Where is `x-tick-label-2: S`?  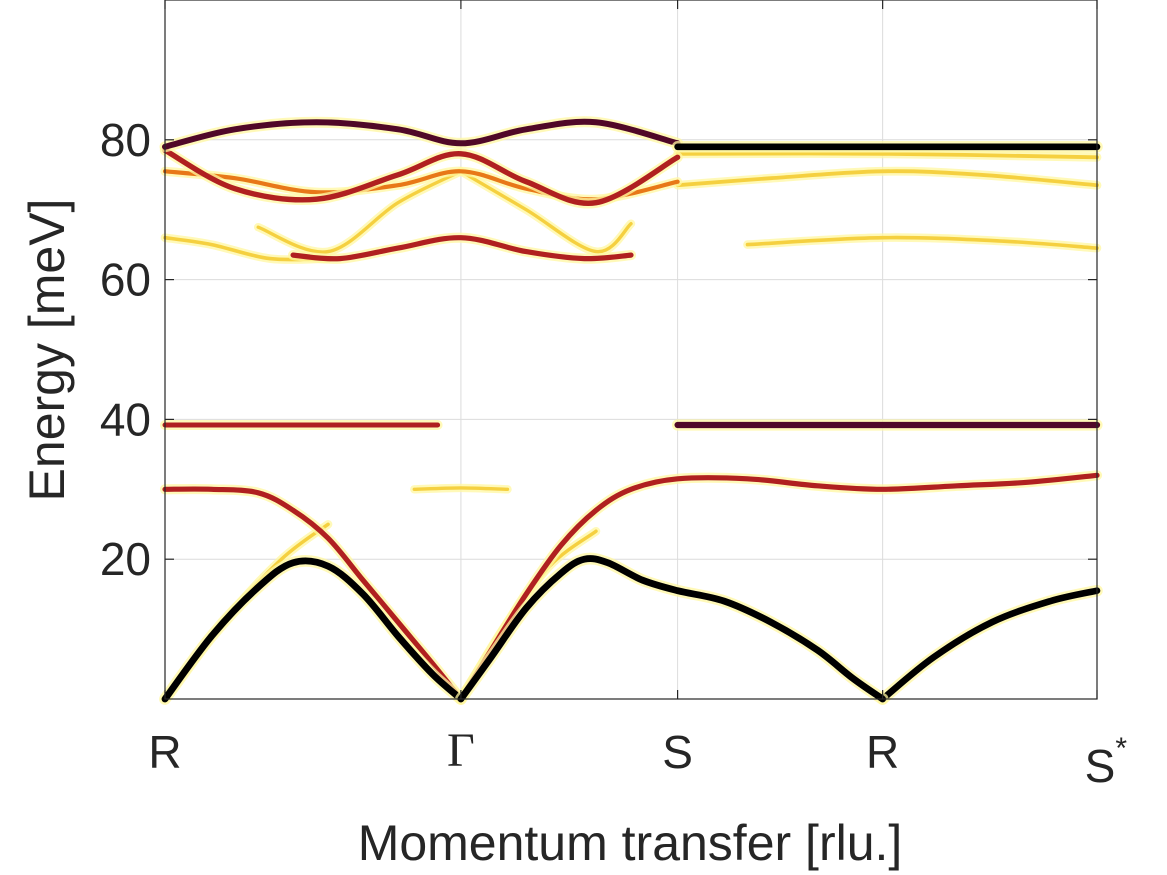 x-tick-label-2: S is located at coordinates (677, 752).